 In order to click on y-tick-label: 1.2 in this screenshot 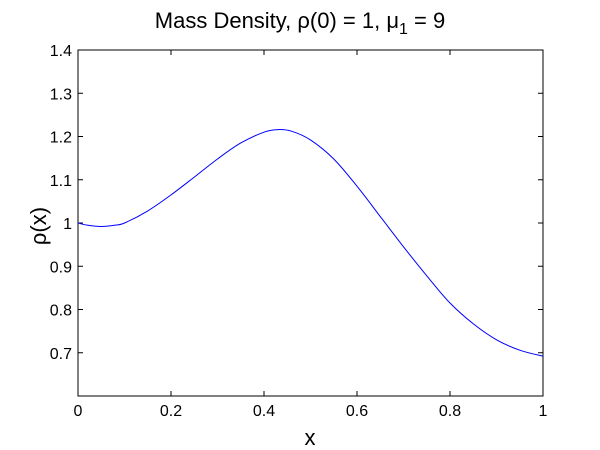, I will do `click(61, 138)`.